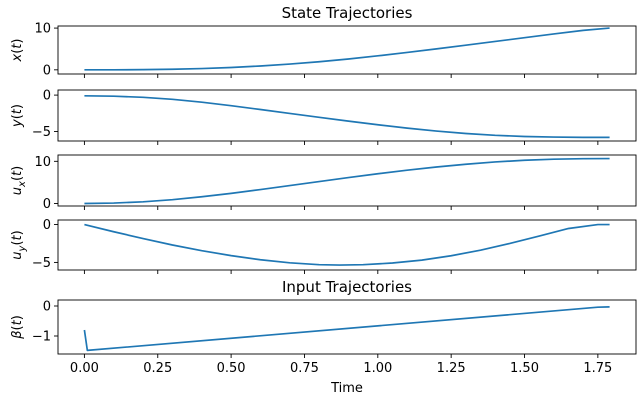 This screenshot has width=640, height=400. I want to click on y-axis-label: β(t), so click(17, 327).